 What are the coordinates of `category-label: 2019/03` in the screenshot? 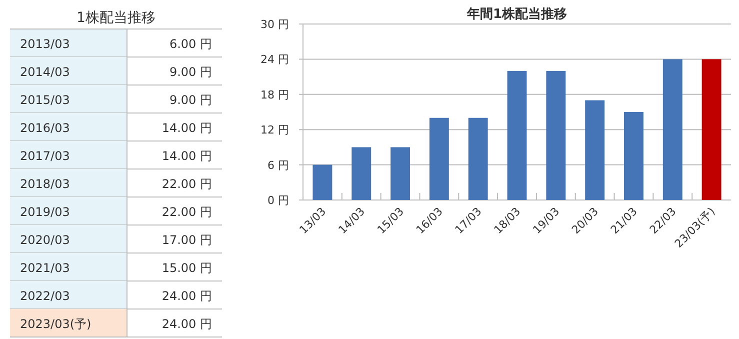 It's located at (45, 212).